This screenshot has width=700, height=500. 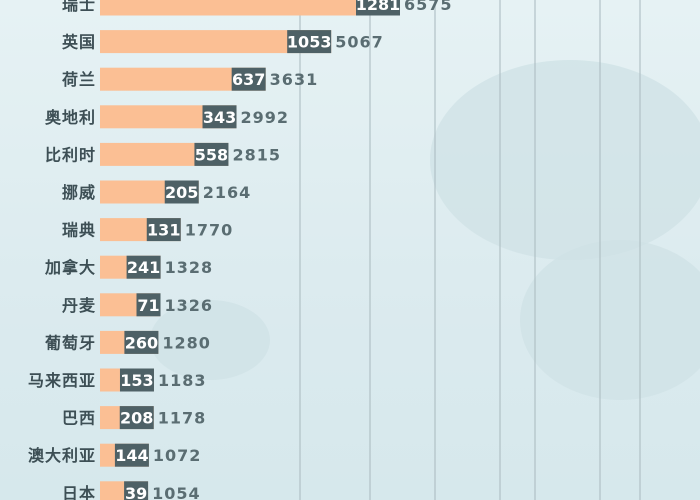 I want to click on total-value-label: 1183, so click(x=182, y=380).